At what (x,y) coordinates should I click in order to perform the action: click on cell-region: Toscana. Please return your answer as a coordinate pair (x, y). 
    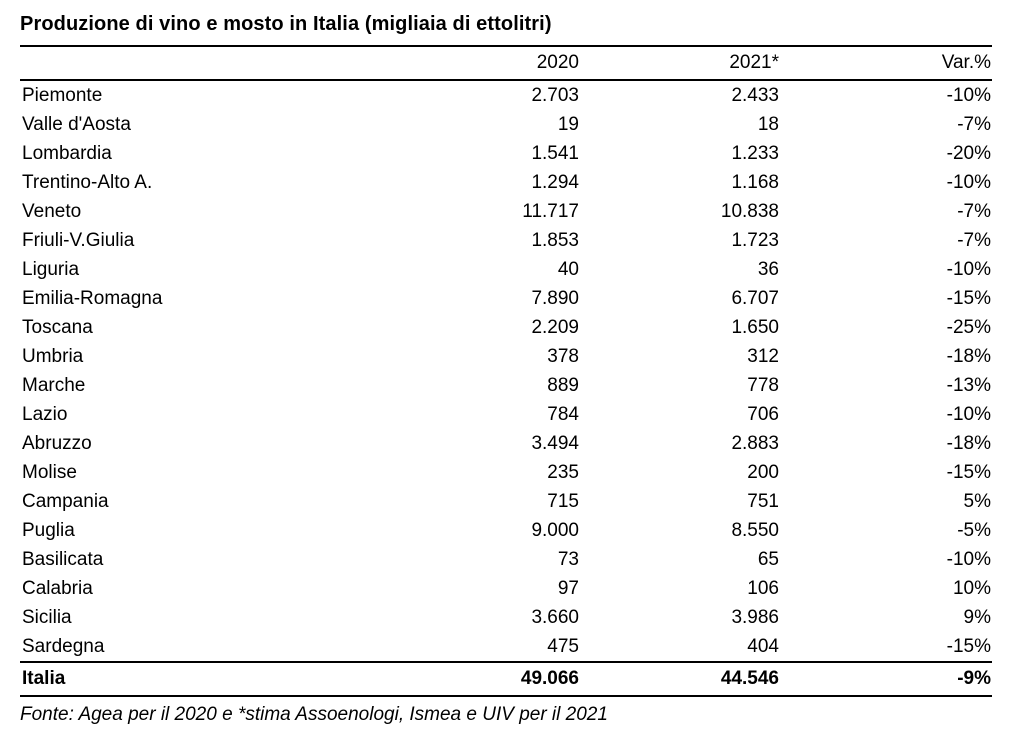
    Looking at the image, I should click on (57, 327).